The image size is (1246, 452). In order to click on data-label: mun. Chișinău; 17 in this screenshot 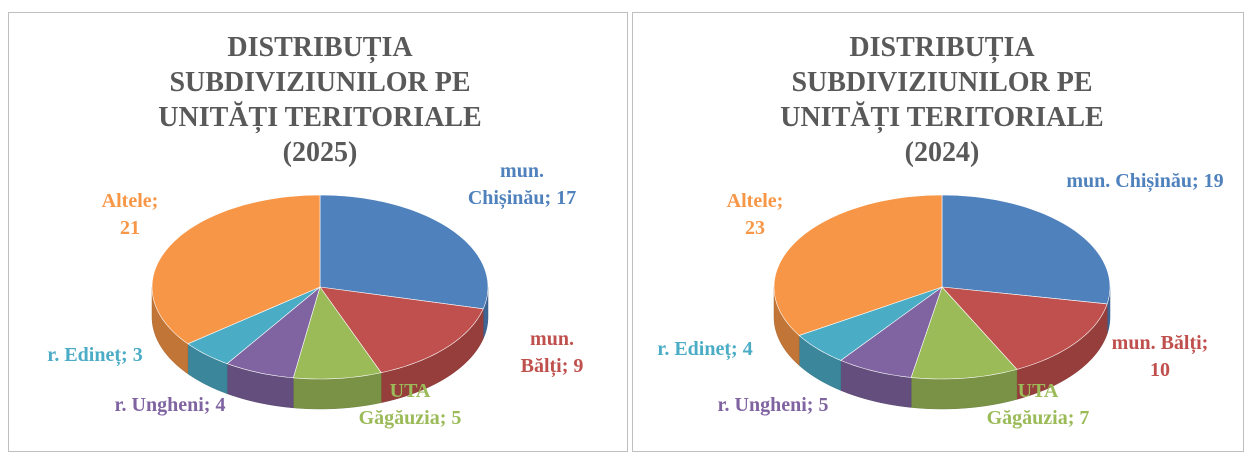, I will do `click(522, 185)`.